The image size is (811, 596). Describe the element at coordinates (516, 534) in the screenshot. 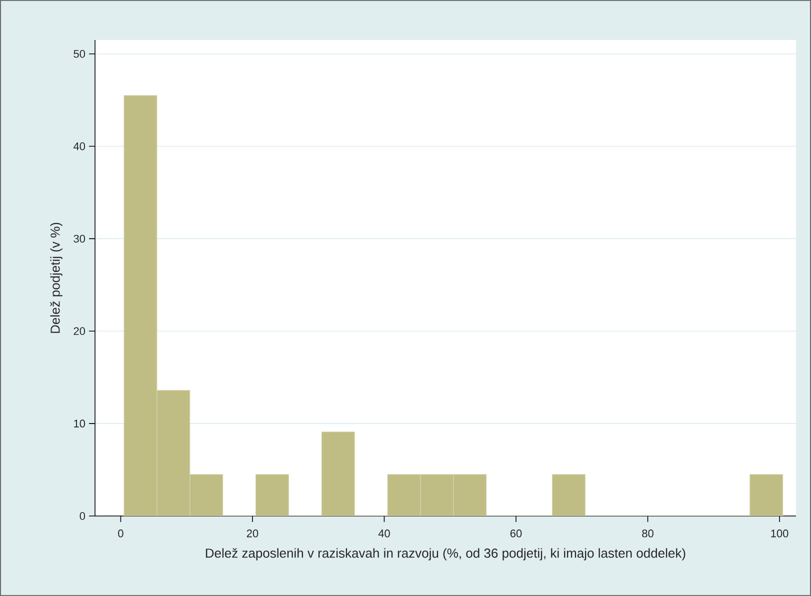

I see `x-tick-label: 60` at that location.